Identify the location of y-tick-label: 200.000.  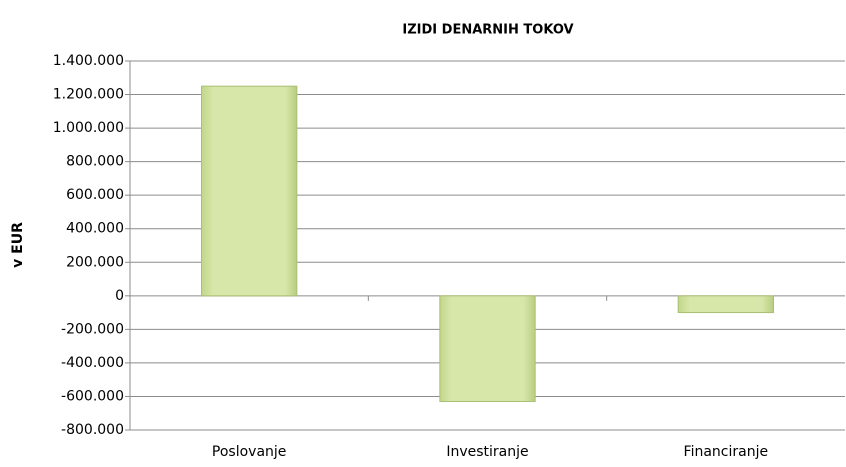
(95, 262).